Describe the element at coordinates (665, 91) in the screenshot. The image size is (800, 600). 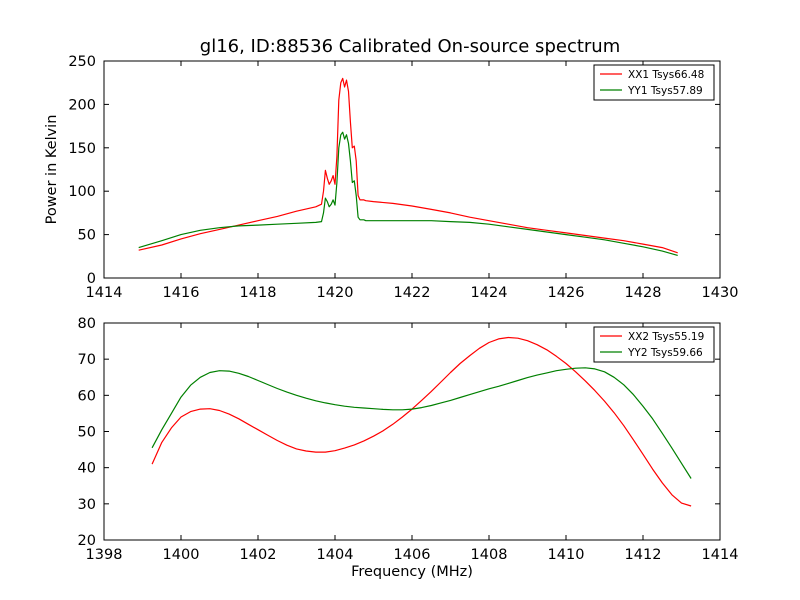
I see `legend-label: YY1 Tsys57.89` at that location.